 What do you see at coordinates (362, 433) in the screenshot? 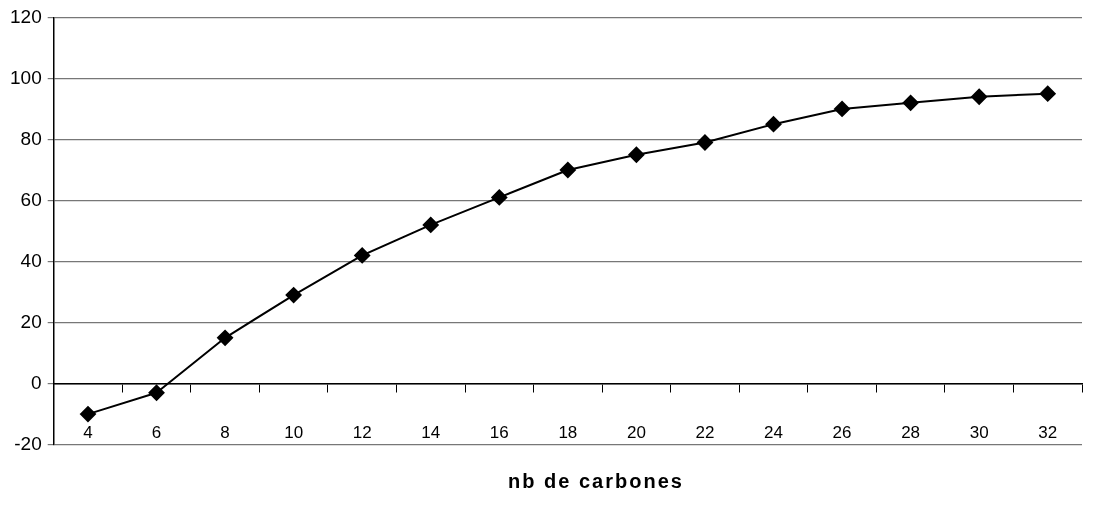
I see `x-tick-label: 12` at bounding box center [362, 433].